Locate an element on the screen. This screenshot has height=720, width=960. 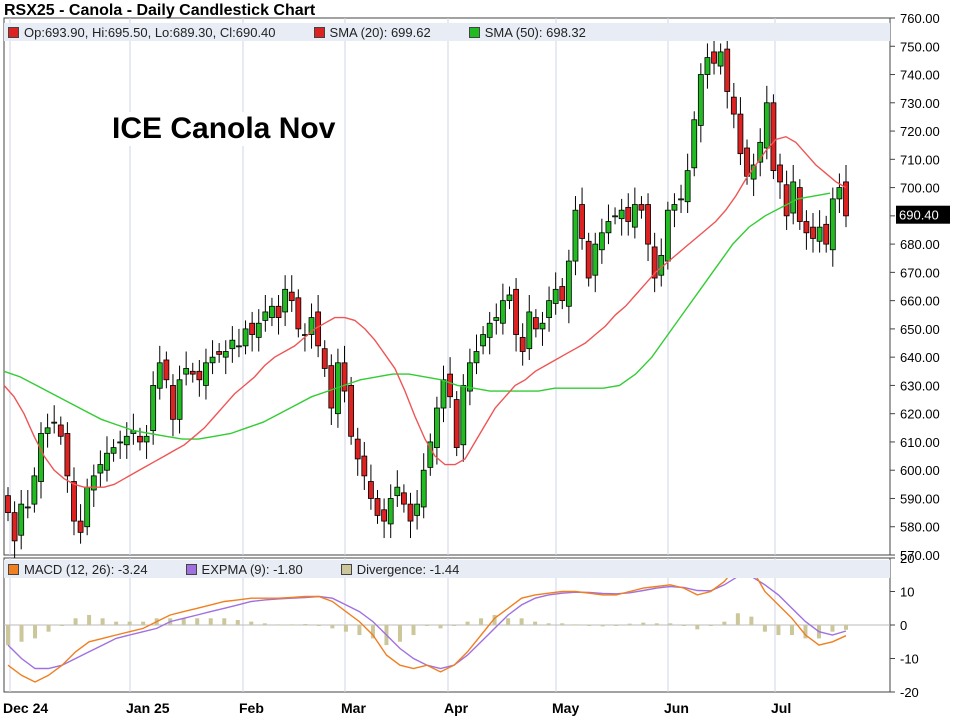
sma50-swatch is located at coordinates (474, 32).